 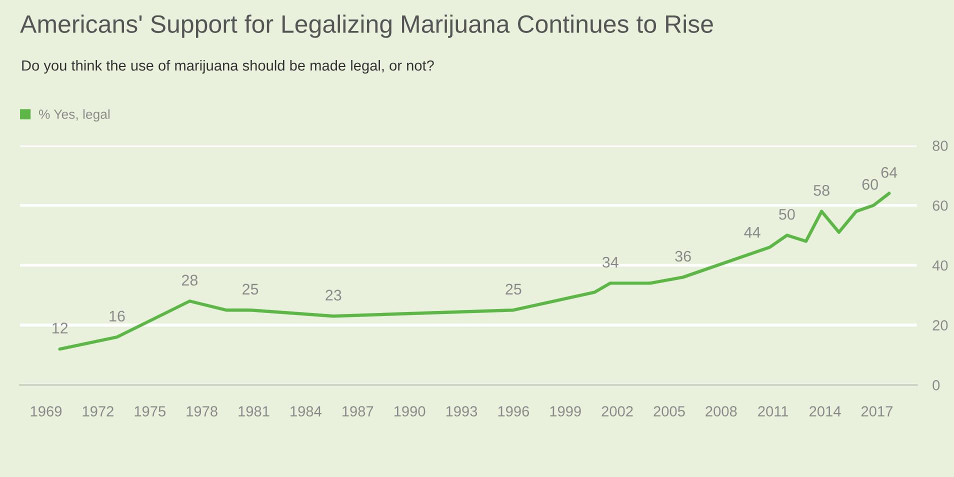 What do you see at coordinates (773, 411) in the screenshot?
I see `x-tick-label: 2011` at bounding box center [773, 411].